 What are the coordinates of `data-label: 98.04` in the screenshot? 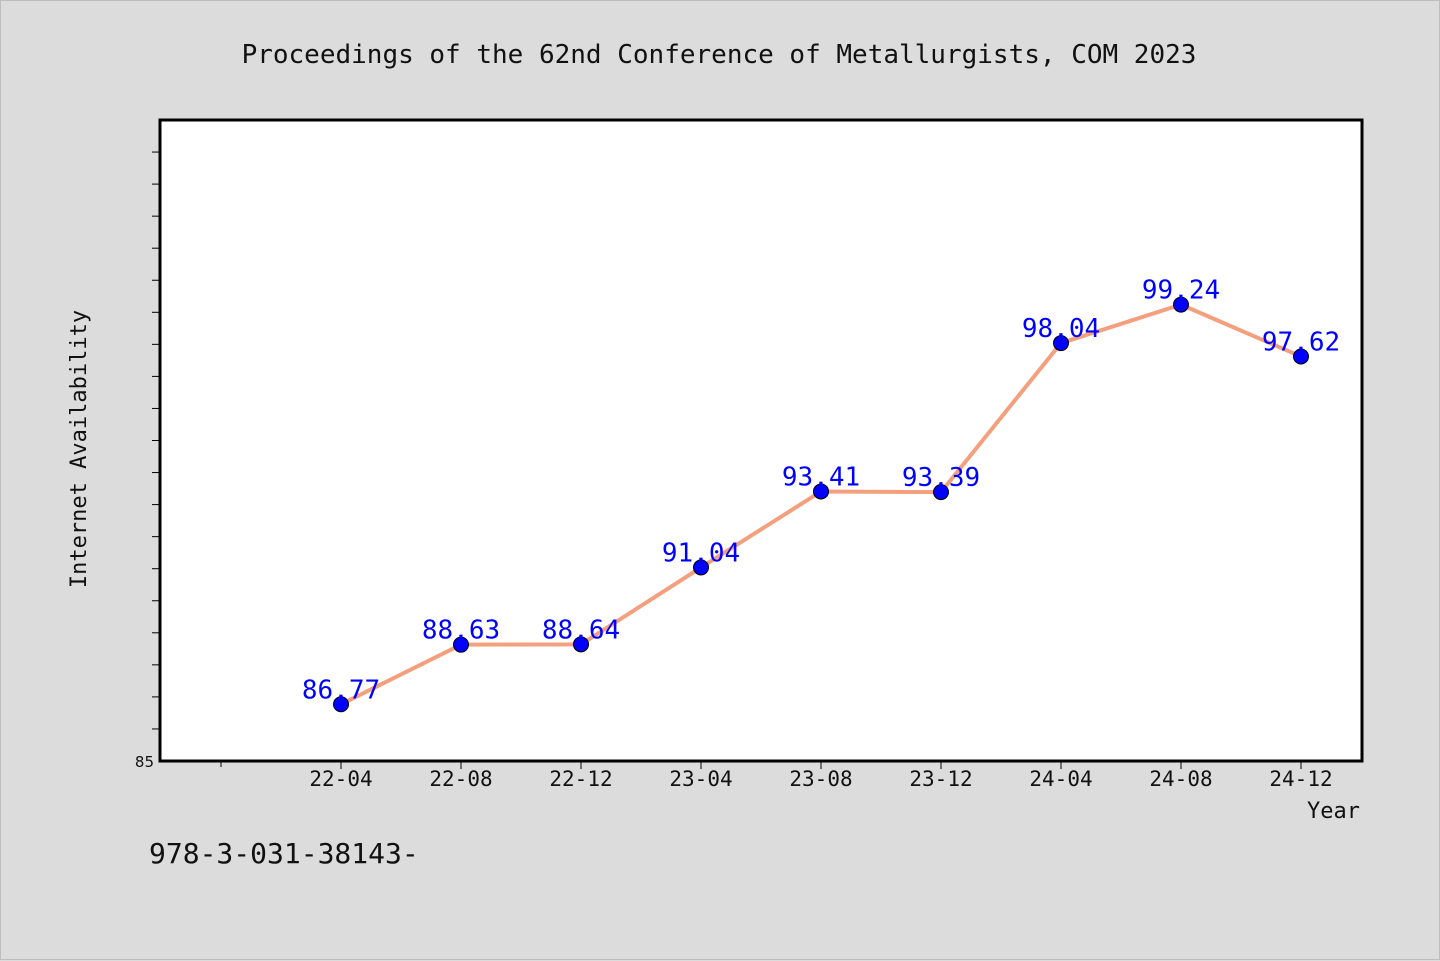 It's located at (1061, 329).